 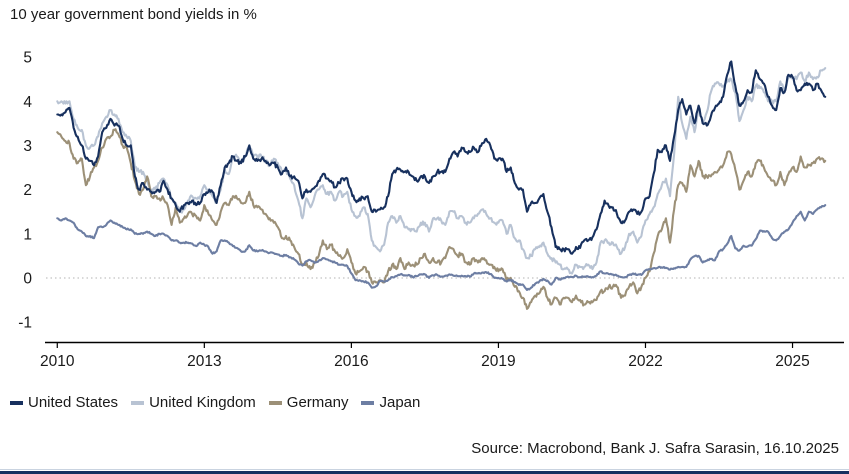 I want to click on legend-item-japan: Japan, so click(x=390, y=402).